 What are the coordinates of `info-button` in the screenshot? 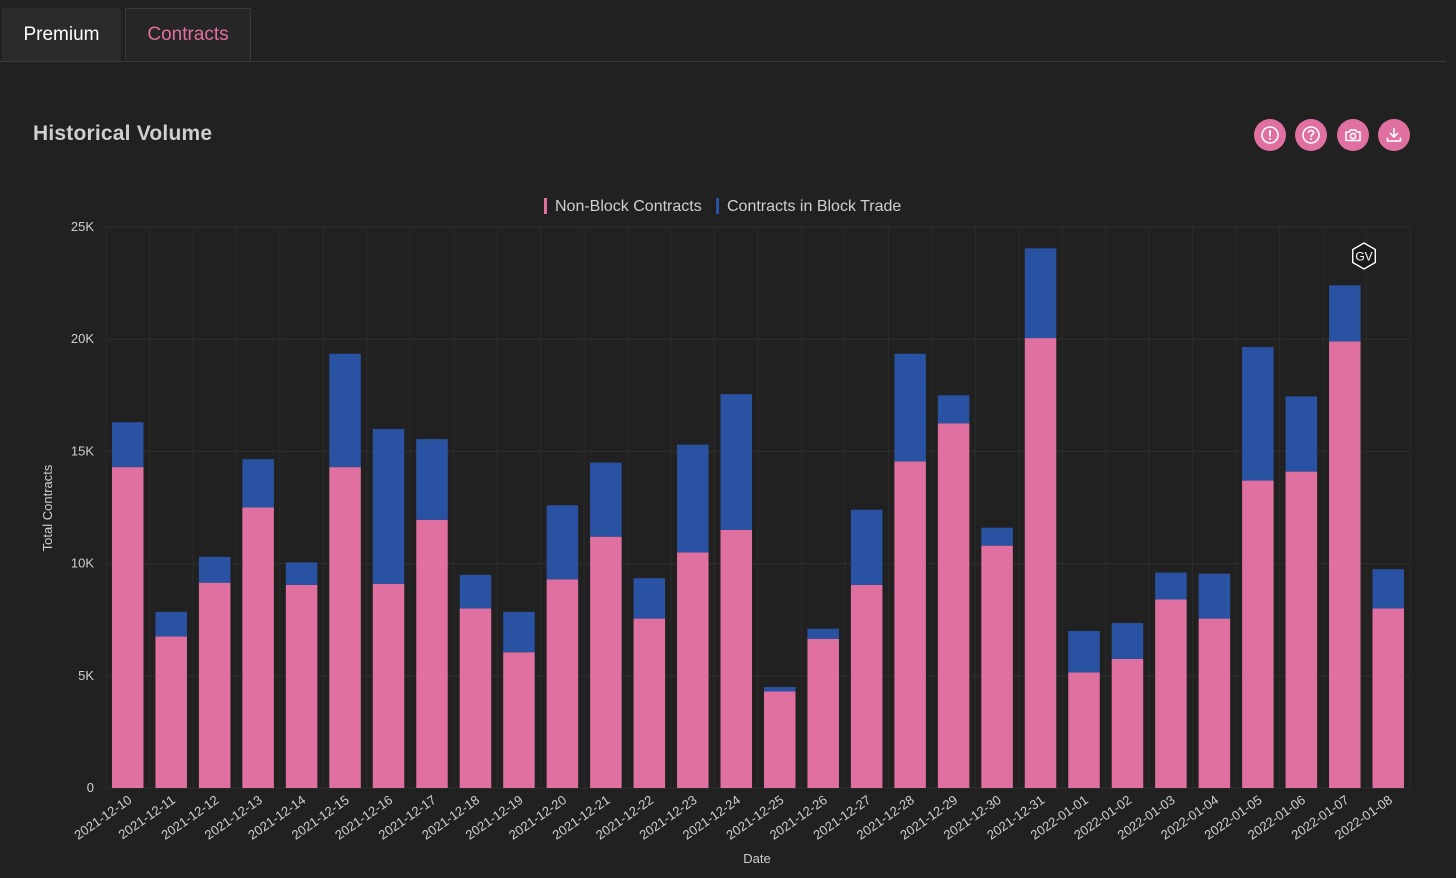 It's located at (1270, 135).